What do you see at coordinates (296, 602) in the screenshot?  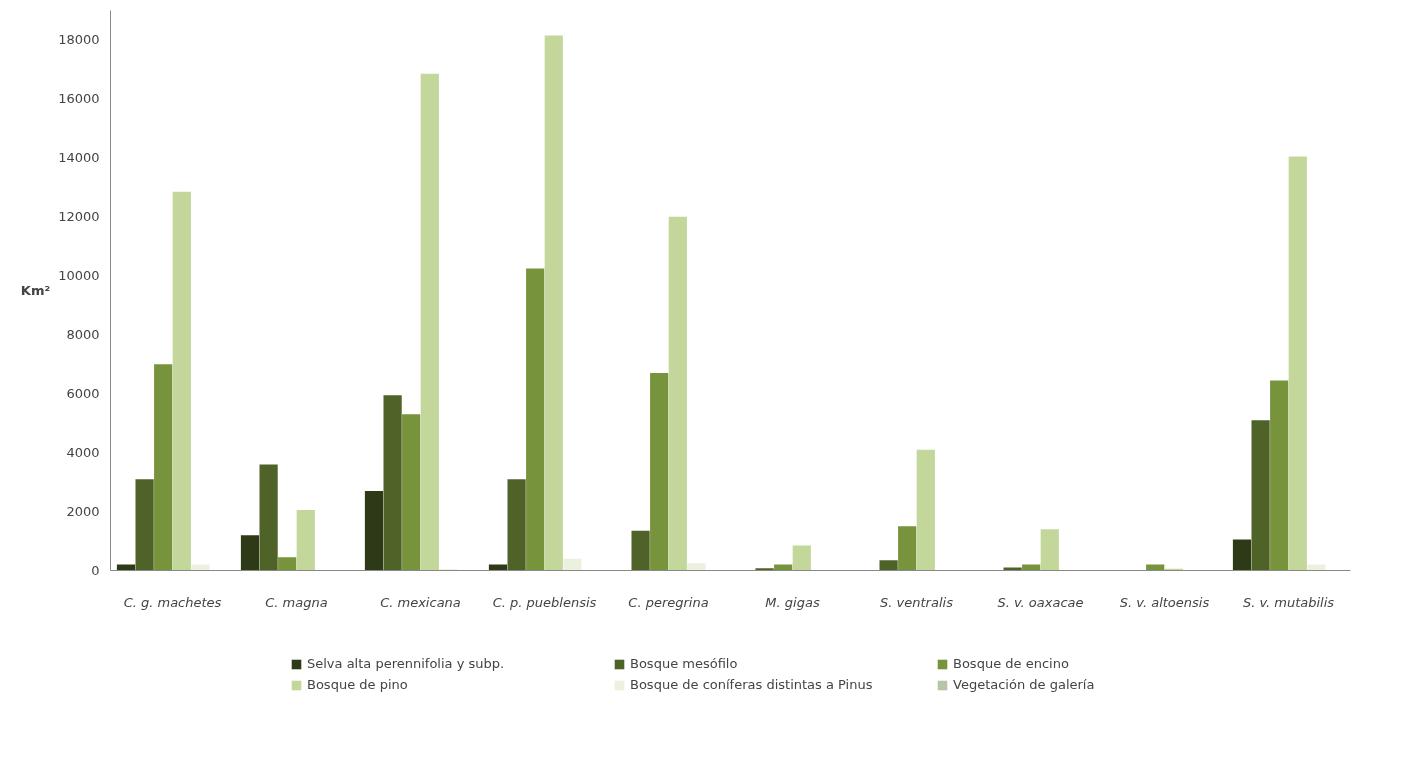 I see `x-tick-label: C. magna` at bounding box center [296, 602].